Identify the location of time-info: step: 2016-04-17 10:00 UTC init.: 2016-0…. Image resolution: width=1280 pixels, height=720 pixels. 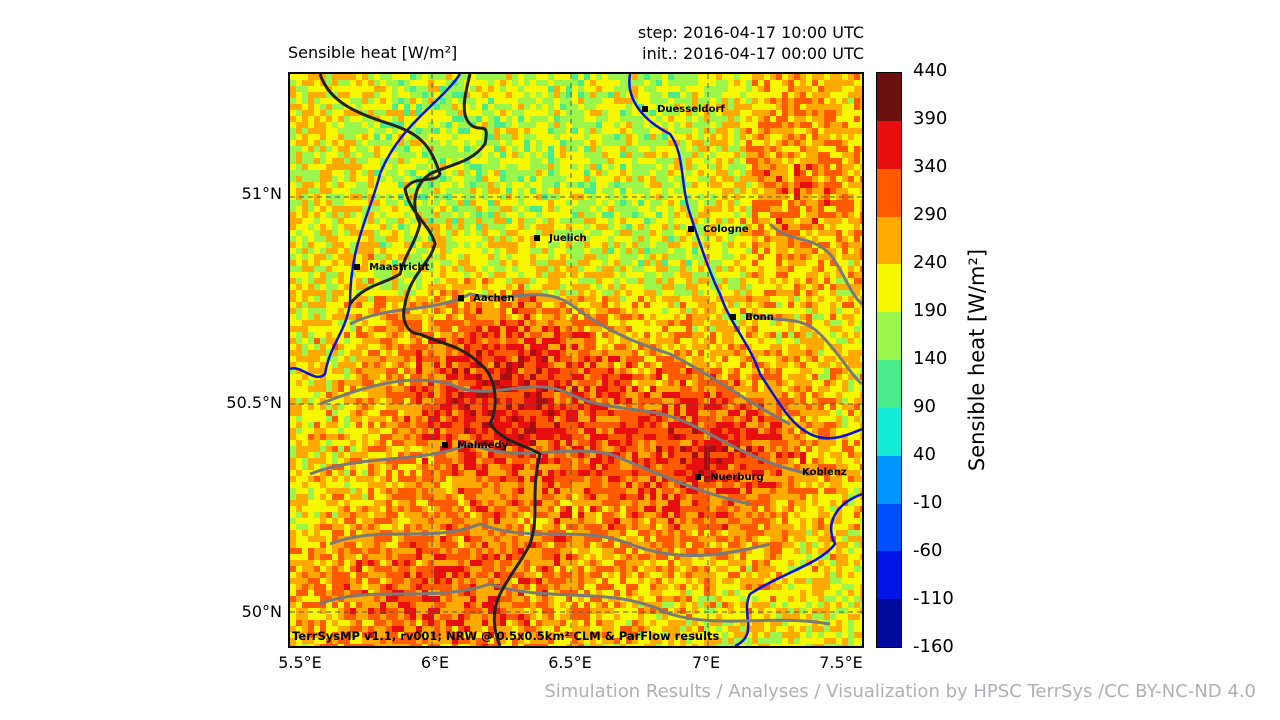
(751, 43).